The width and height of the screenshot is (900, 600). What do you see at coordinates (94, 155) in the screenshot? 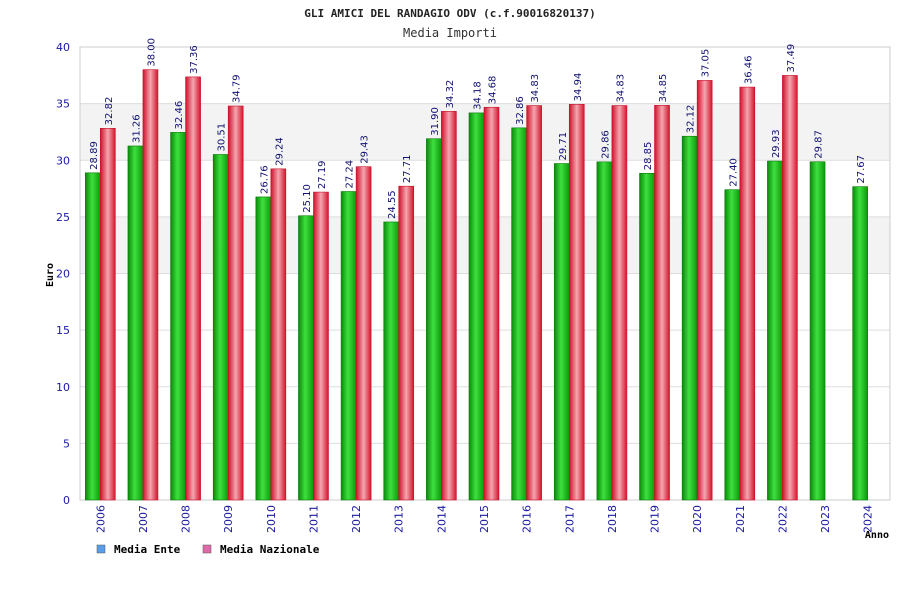
I see `value-label: 28.89` at bounding box center [94, 155].